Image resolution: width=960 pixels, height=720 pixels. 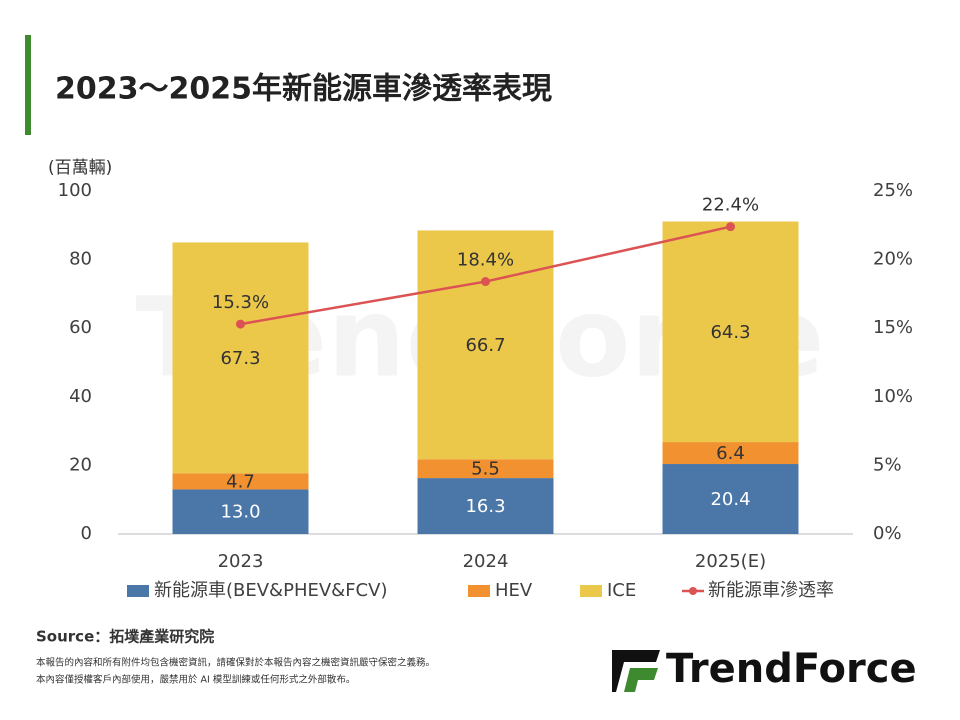 I want to click on y2-tick-label: 20%, so click(x=893, y=259).